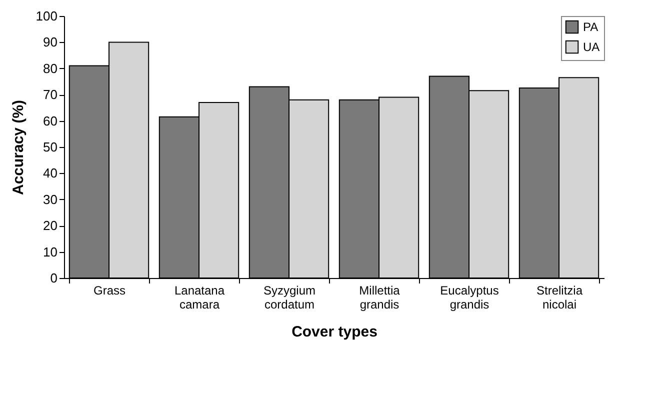 Image resolution: width=646 pixels, height=416 pixels. I want to click on x-tick-label: Eucalyptus grandis, so click(469, 298).